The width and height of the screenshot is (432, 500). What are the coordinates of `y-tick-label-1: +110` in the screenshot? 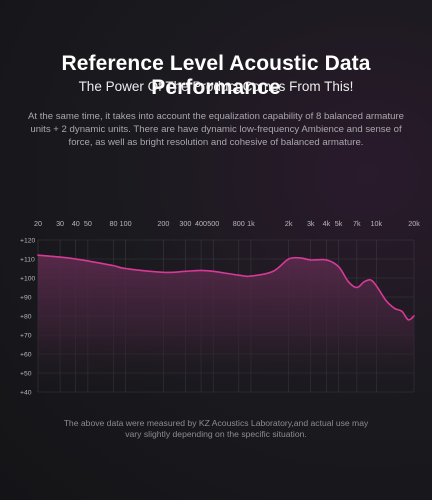 It's located at (27, 260).